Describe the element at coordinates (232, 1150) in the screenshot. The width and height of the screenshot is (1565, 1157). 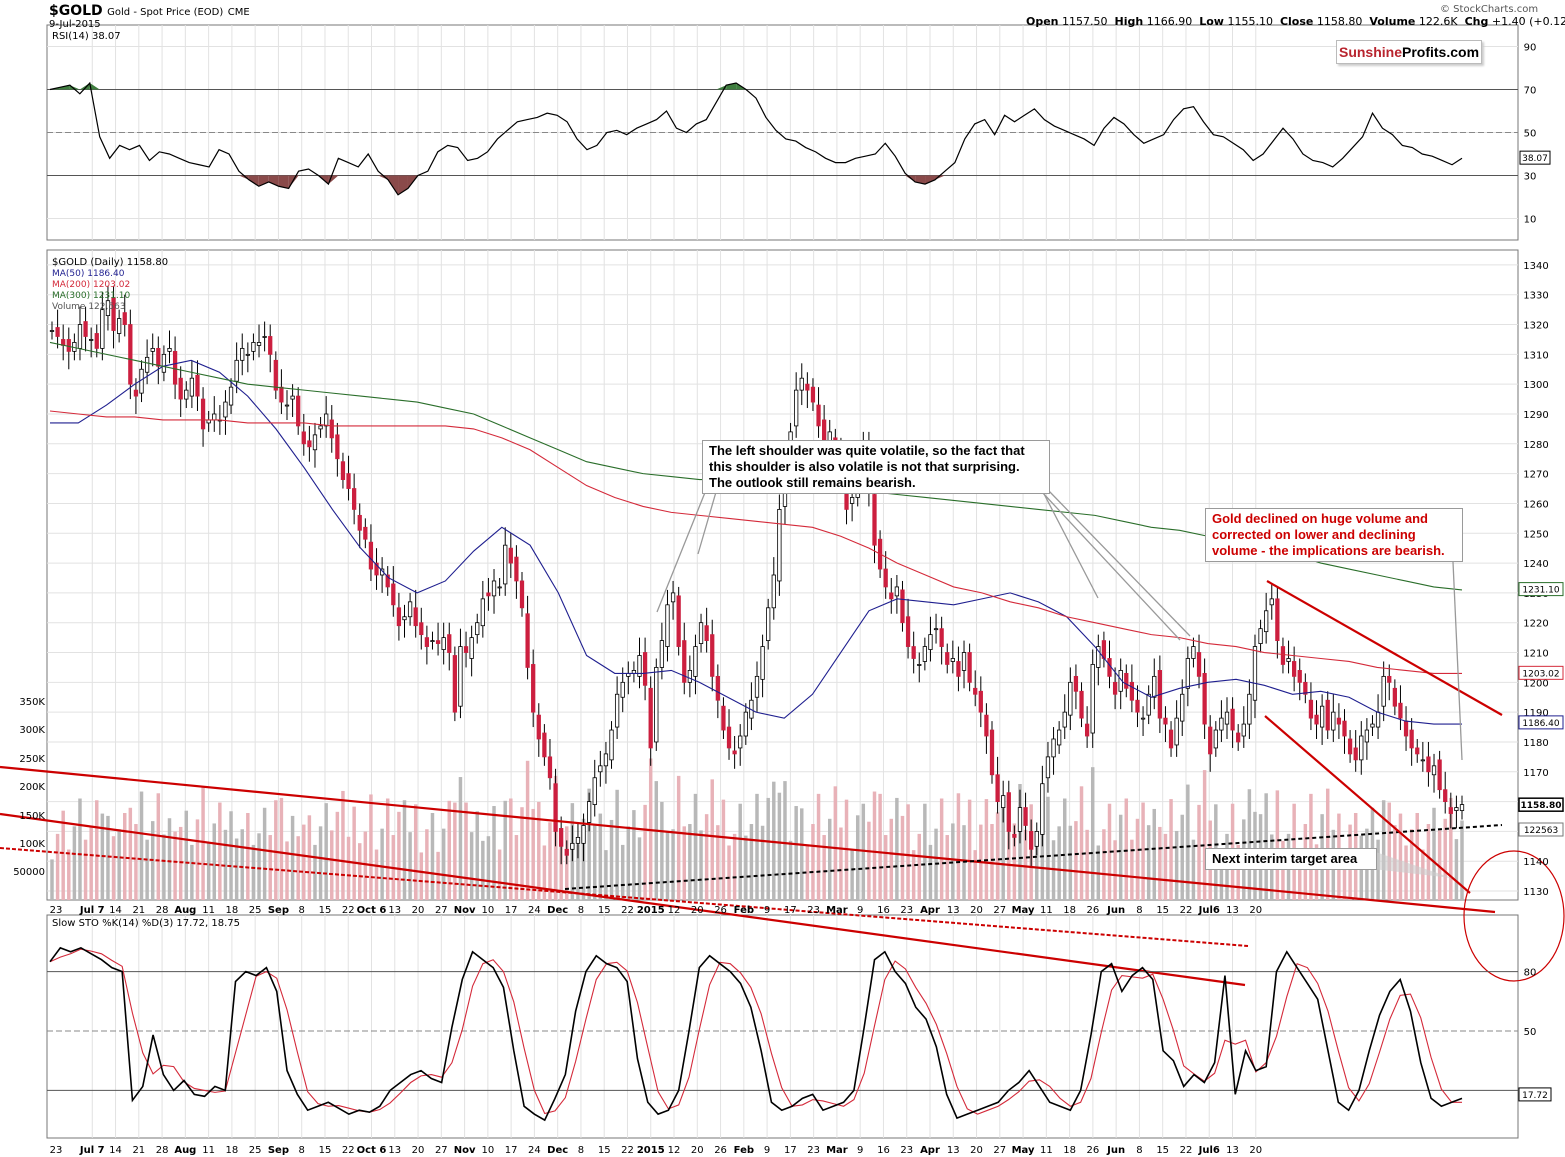
I see `x-tick-label: 18` at that location.